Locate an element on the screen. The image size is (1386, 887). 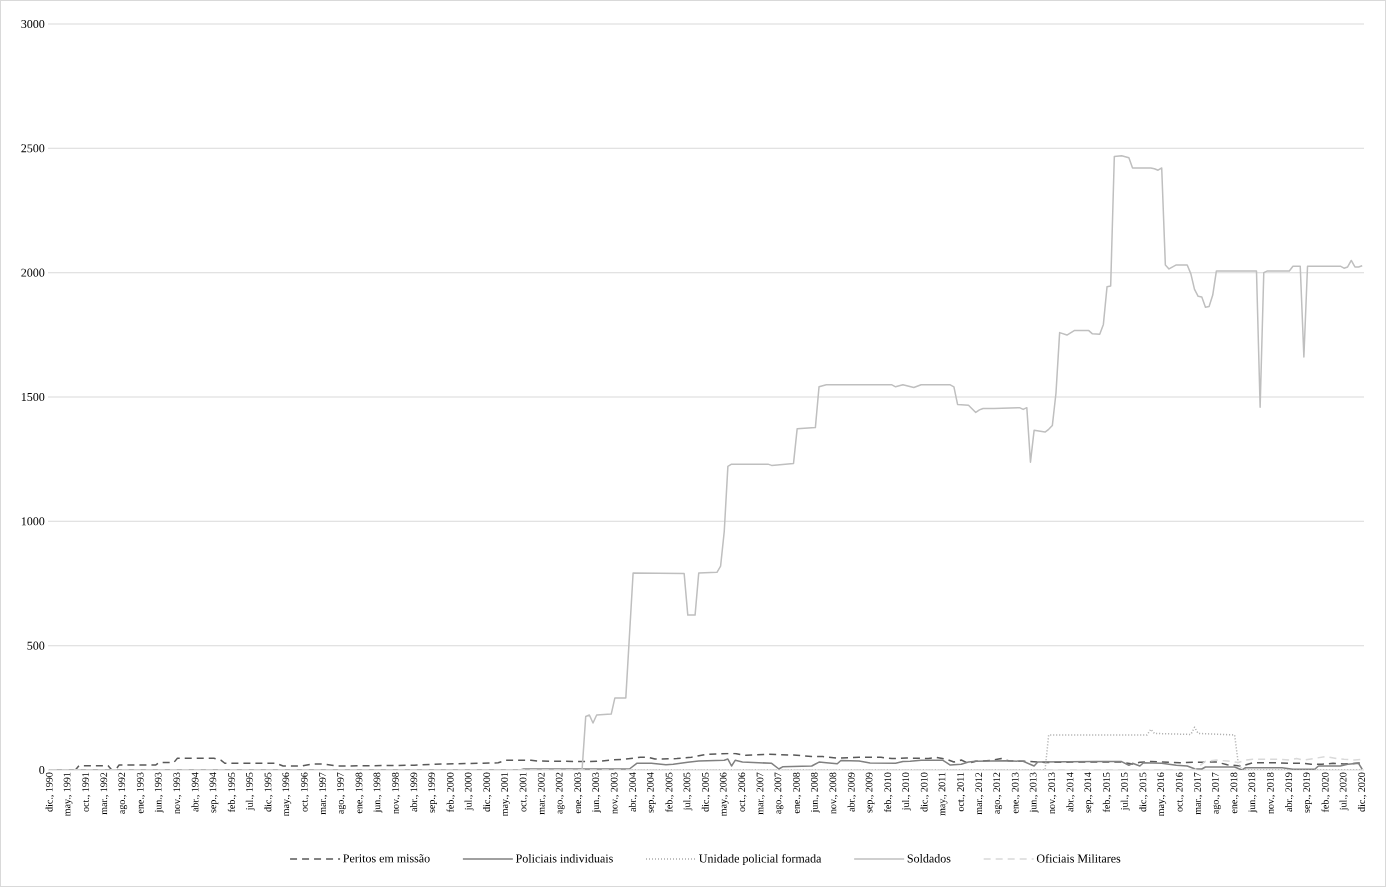
x-tick-label: oct., 2011 is located at coordinates (961, 792).